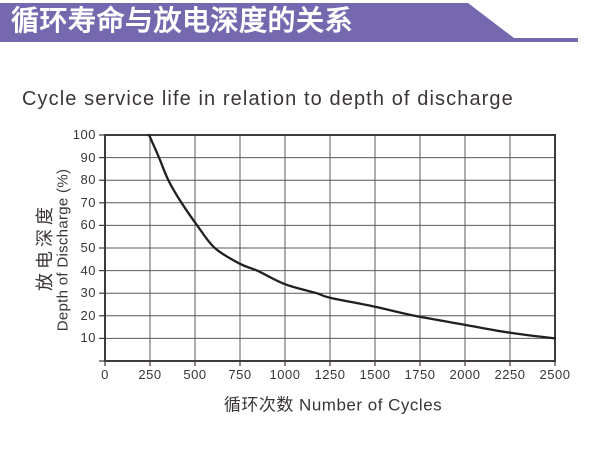 The width and height of the screenshot is (600, 451). Describe the element at coordinates (333, 405) in the screenshot. I see `x-axis-title: 循环次数 Number of Cycles` at that location.